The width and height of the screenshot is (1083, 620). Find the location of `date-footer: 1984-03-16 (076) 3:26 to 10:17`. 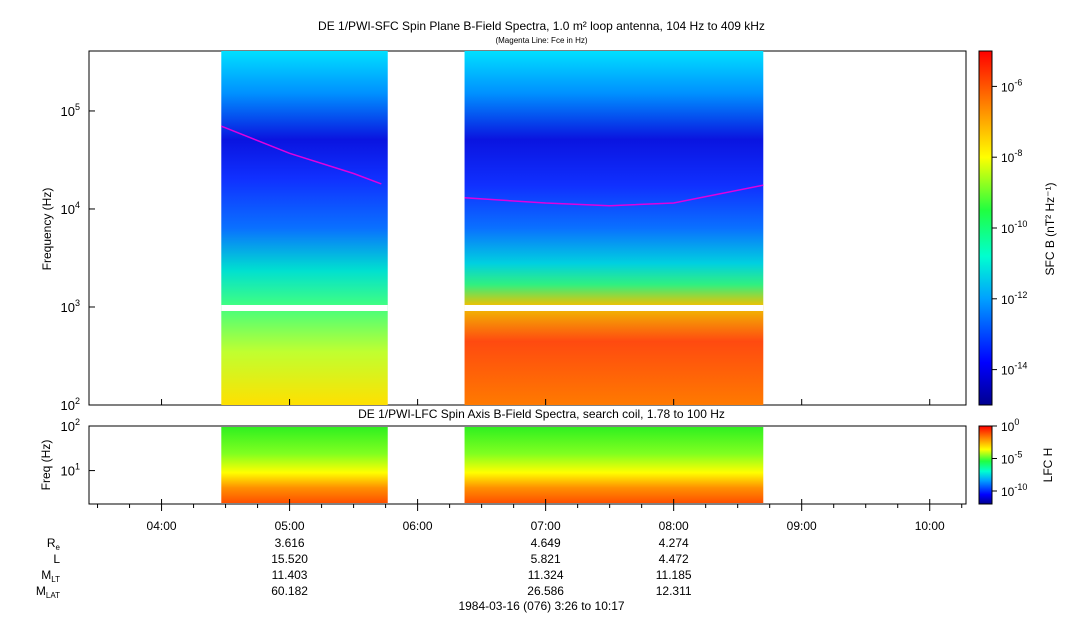

date-footer: 1984-03-16 (076) 3:26 to 10:17 is located at coordinates (541, 606).